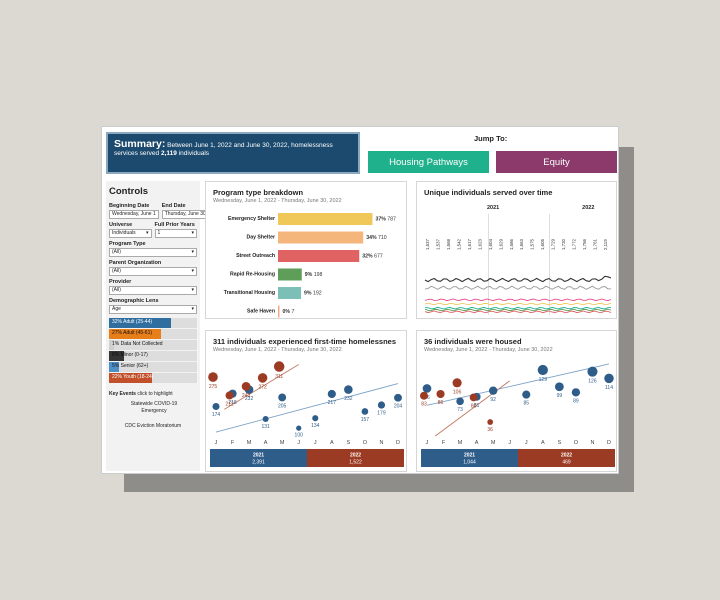 The image size is (720, 600). Describe the element at coordinates (398, 407) in the screenshot. I see `point-label: 204` at that location.